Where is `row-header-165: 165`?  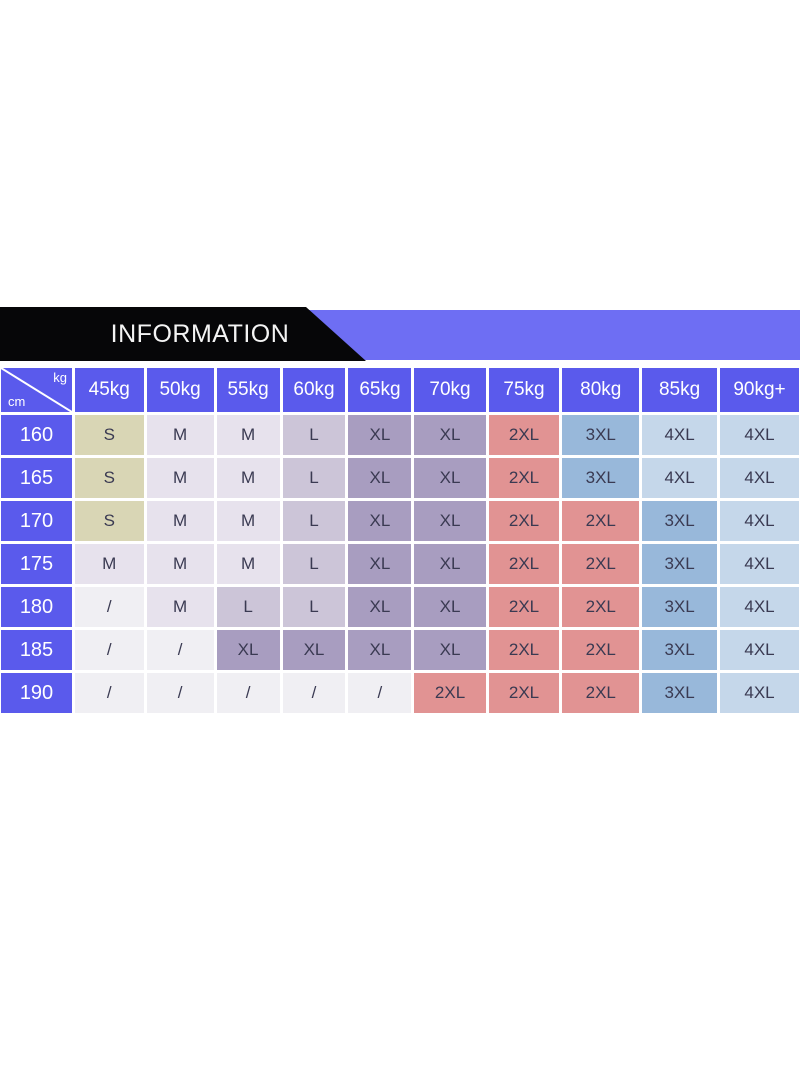
row-header-165: 165 is located at coordinates (36, 478).